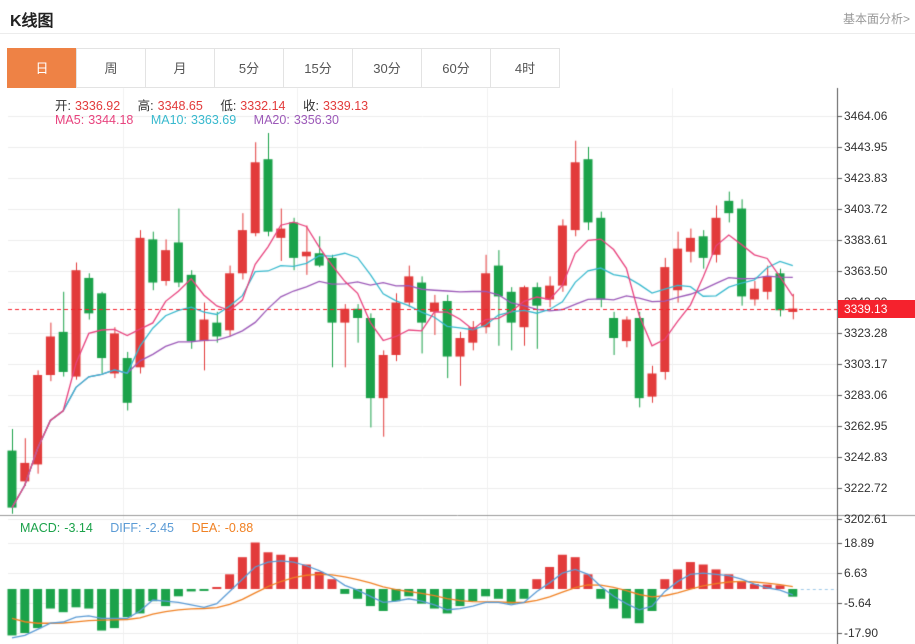 The width and height of the screenshot is (915, 644). What do you see at coordinates (206, 528) in the screenshot?
I see `dea-label: DEA:` at bounding box center [206, 528].